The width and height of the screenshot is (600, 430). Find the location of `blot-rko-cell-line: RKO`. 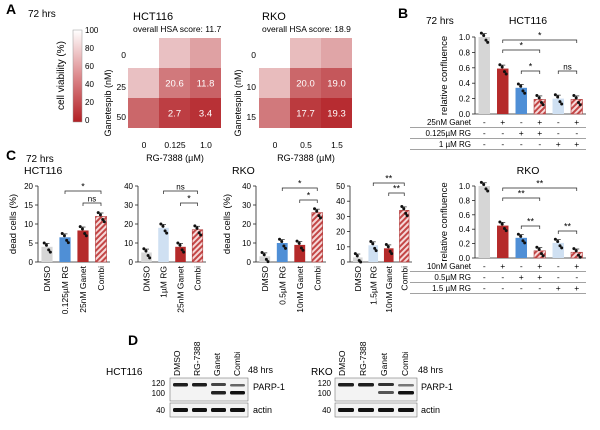

blot-rko-cell-line: RKO is located at coordinates (322, 372).